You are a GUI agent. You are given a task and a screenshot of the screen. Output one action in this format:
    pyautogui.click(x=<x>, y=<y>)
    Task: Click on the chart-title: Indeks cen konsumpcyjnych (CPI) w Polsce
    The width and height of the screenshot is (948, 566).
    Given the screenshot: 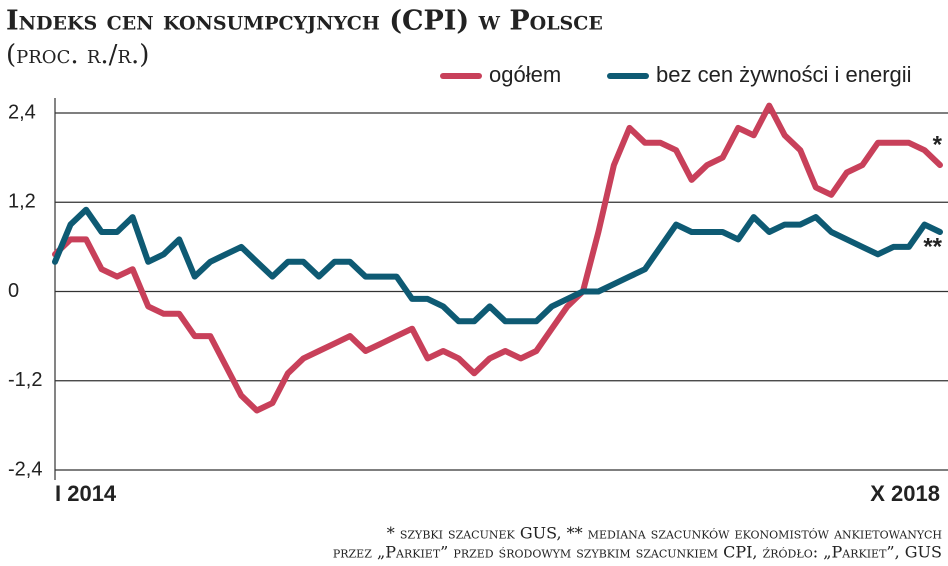 What is the action you would take?
    pyautogui.click(x=304, y=21)
    